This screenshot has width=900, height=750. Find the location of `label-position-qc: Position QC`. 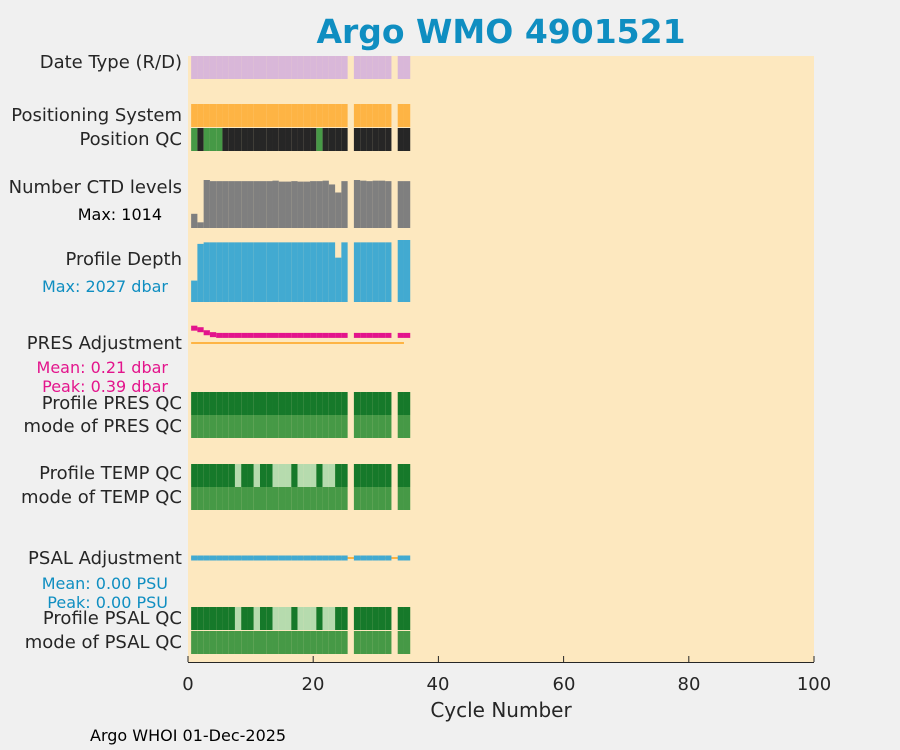

label-position-qc: Position QC is located at coordinates (130, 139).